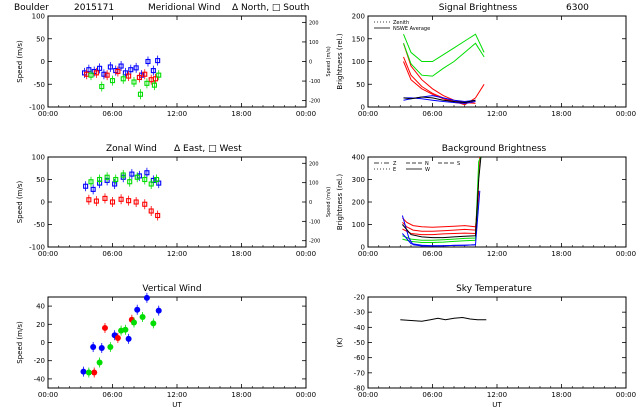  What do you see at coordinates (314, 184) in the screenshot?
I see `zonal-y2-tick-label: 100` at bounding box center [314, 184].